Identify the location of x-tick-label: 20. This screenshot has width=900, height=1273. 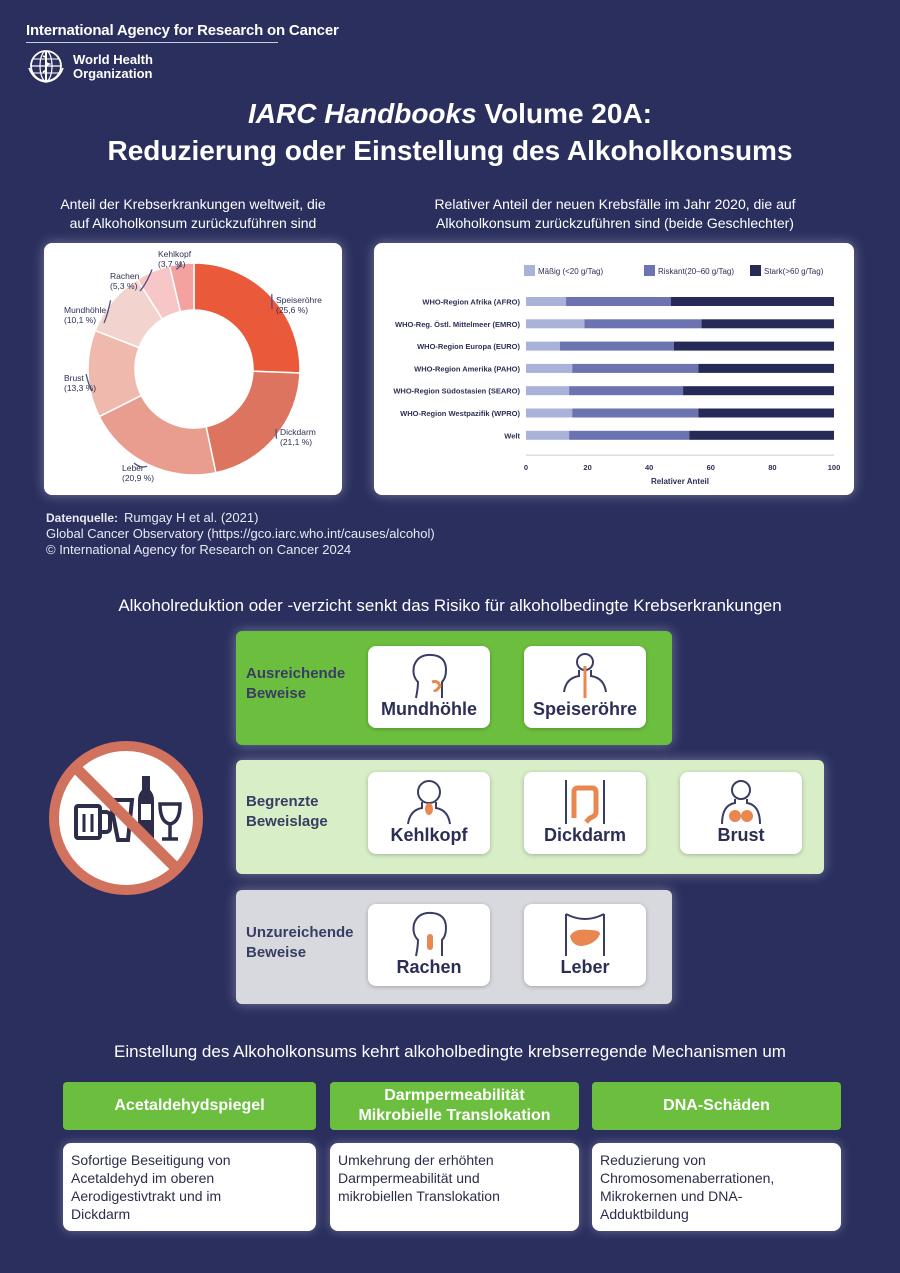
(587, 467).